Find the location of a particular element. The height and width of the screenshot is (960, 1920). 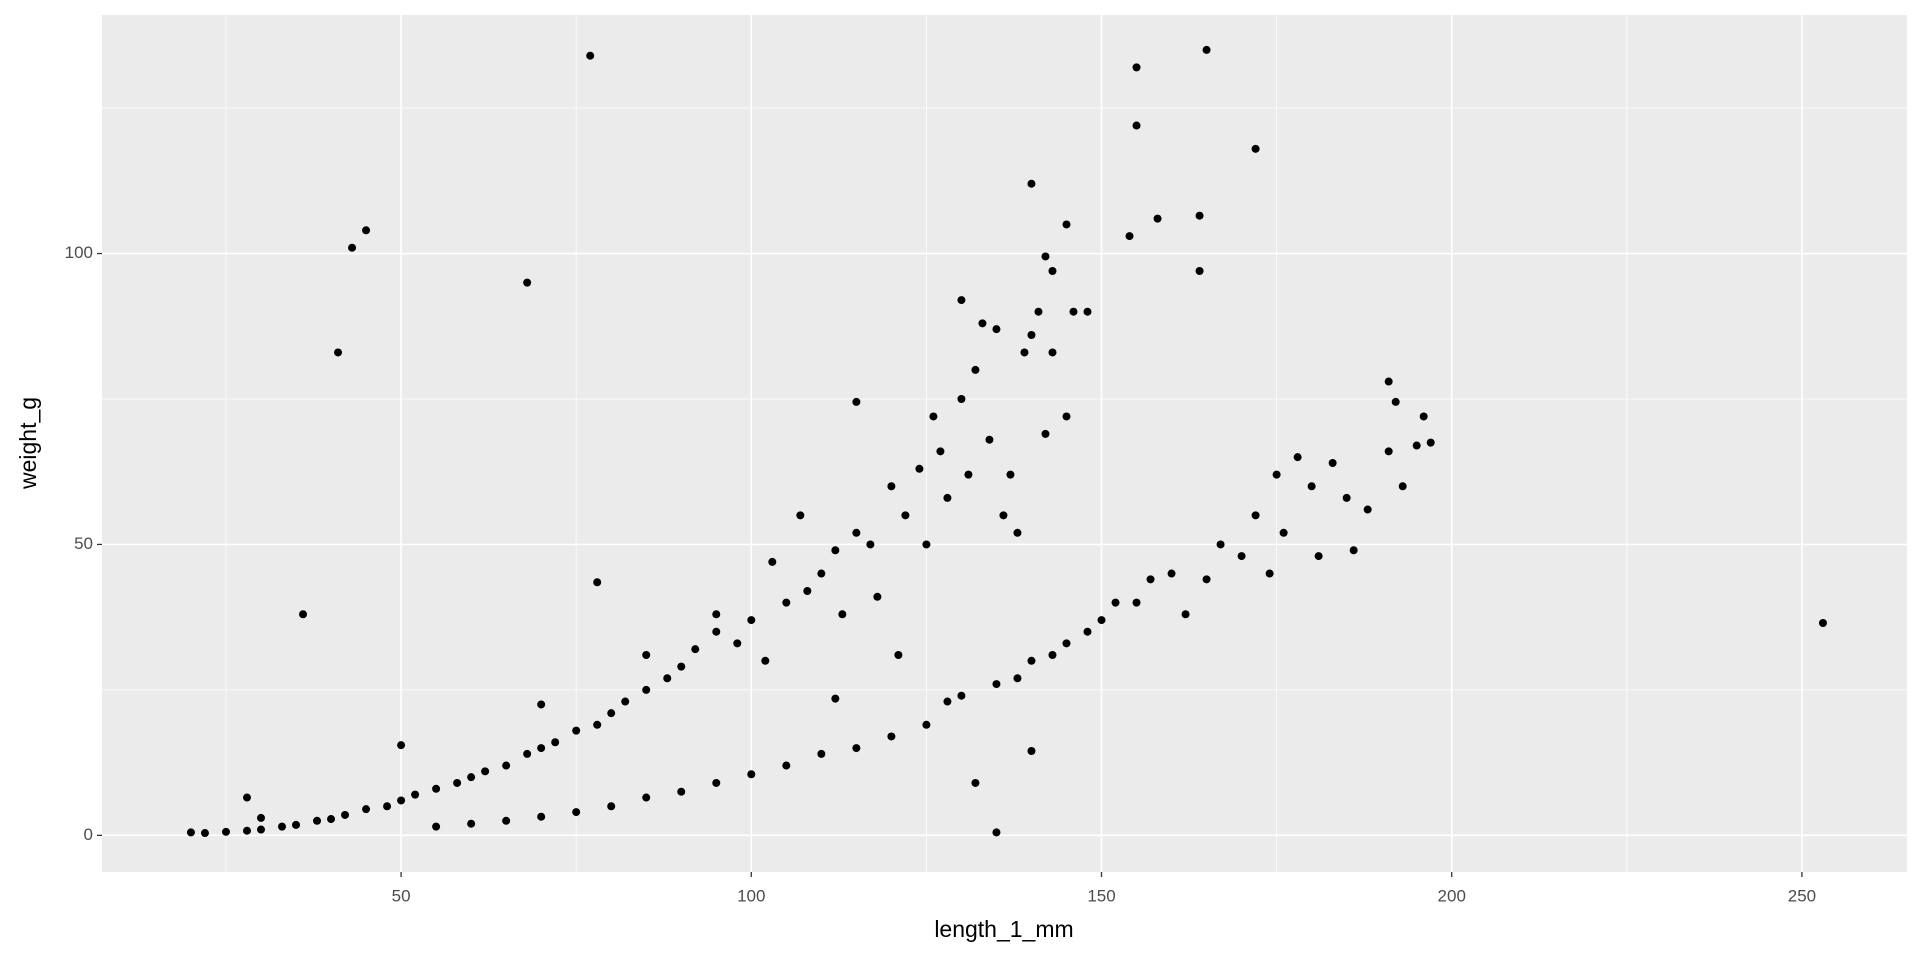

y-axis-title: weight_g is located at coordinates (28, 443).